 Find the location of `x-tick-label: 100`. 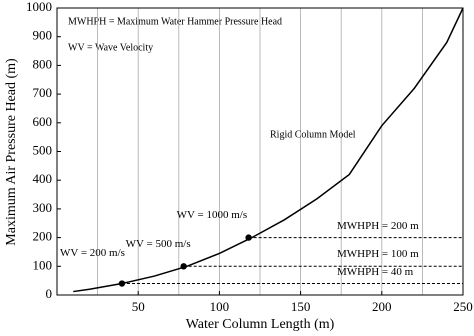

x-tick-label: 100 is located at coordinates (220, 306).